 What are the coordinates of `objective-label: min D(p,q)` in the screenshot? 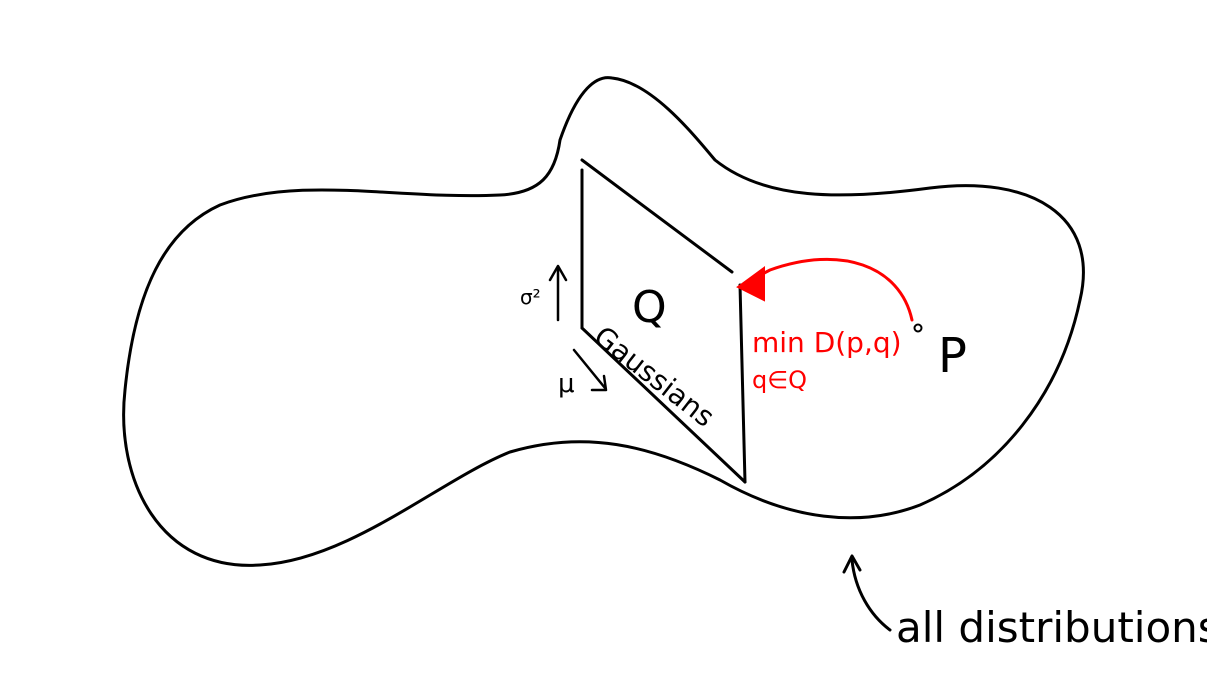 It's located at (827, 342).